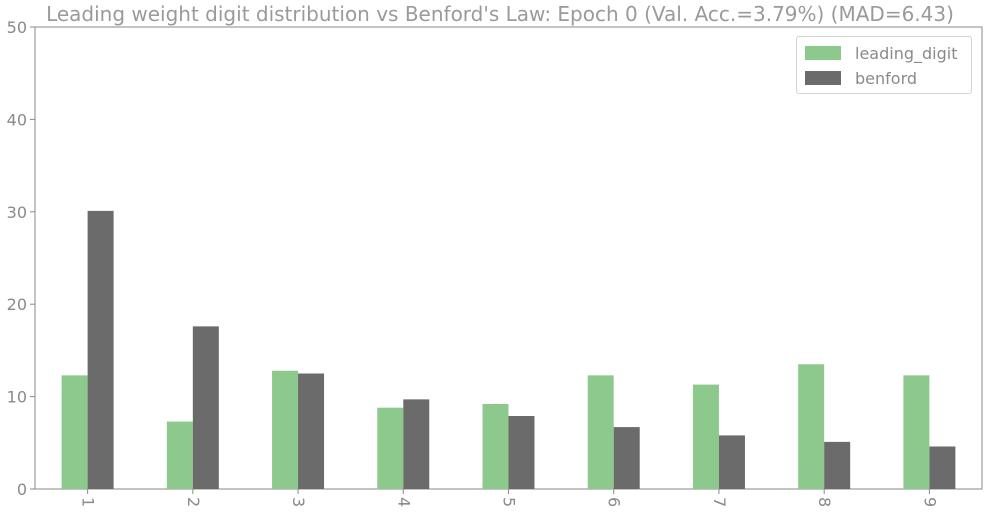 The width and height of the screenshot is (1000, 512). What do you see at coordinates (719, 502) in the screenshot?
I see `x-tick-label: 7` at bounding box center [719, 502].